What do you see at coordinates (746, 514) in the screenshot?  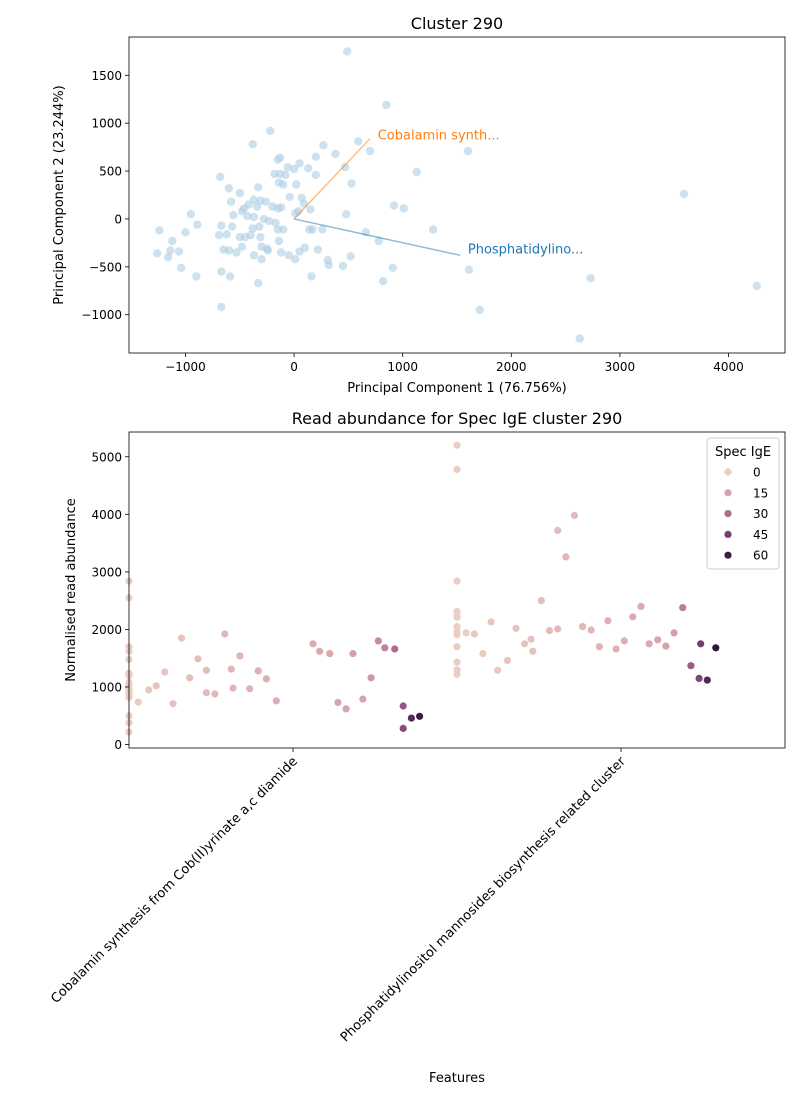 I see `legend-items: 0 15 30 45 60` at bounding box center [746, 514].